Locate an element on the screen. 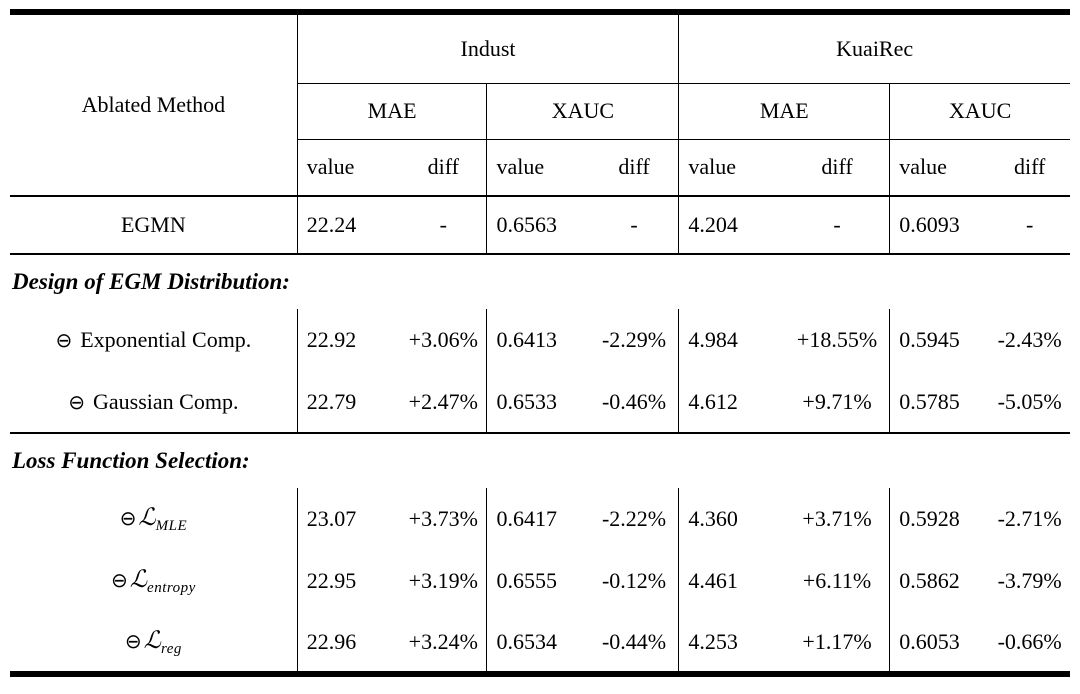 This screenshot has height=694, width=1080. cell-diff: +3.19% is located at coordinates (443, 580).